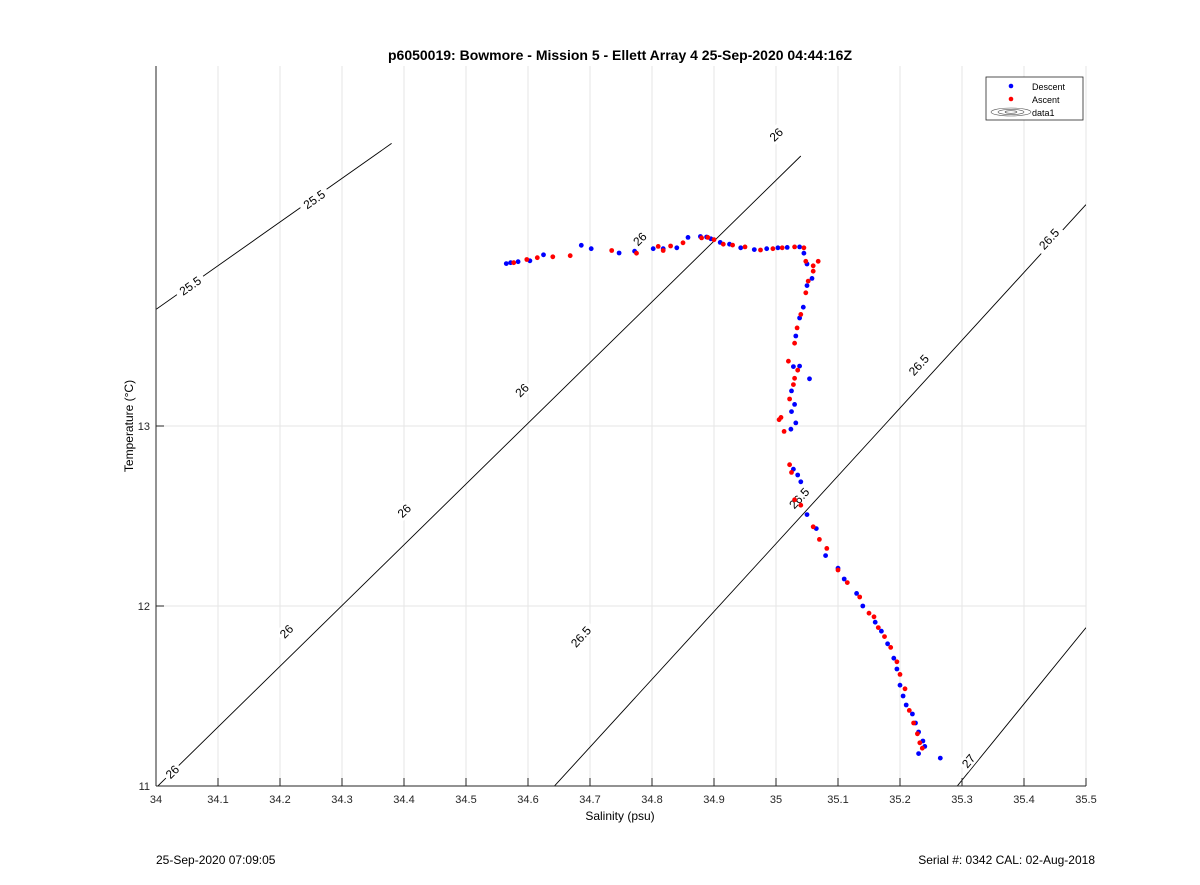 The width and height of the screenshot is (1200, 885). I want to click on x-tick-label: 34.8, so click(651, 800).